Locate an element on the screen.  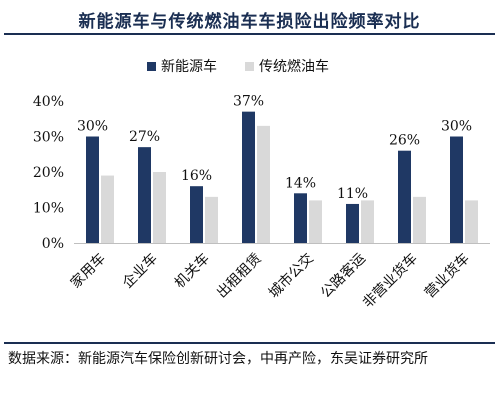
data-label: 26% is located at coordinates (404, 141).